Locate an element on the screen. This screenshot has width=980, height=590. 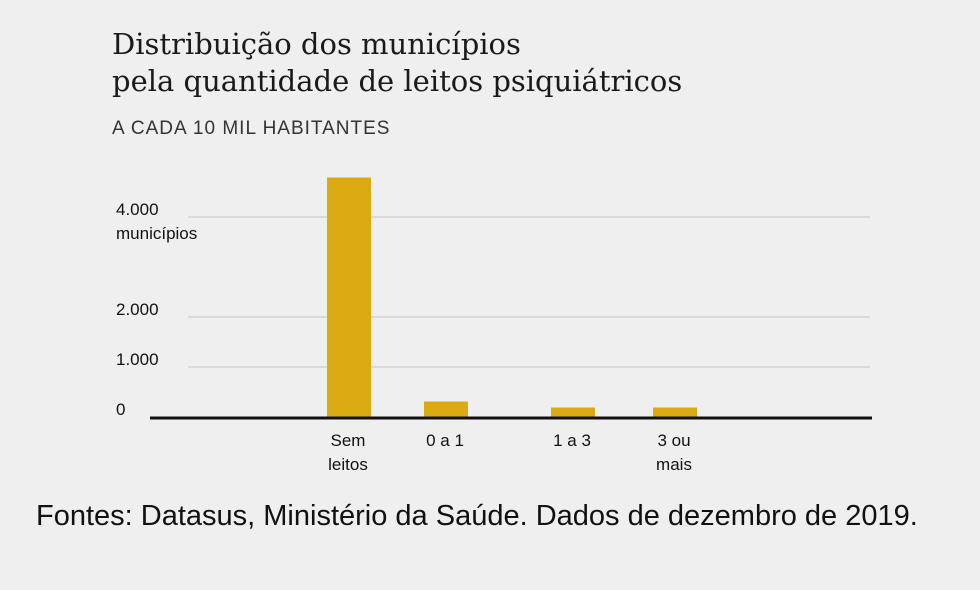
x-tick-label: 0 a 1 is located at coordinates (445, 440).